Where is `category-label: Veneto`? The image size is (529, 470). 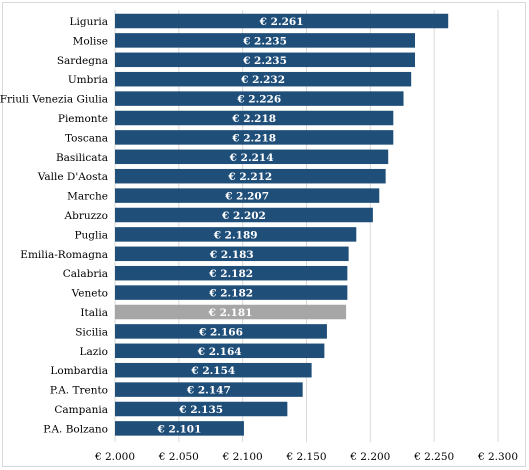
category-label: Veneto is located at coordinates (89, 294).